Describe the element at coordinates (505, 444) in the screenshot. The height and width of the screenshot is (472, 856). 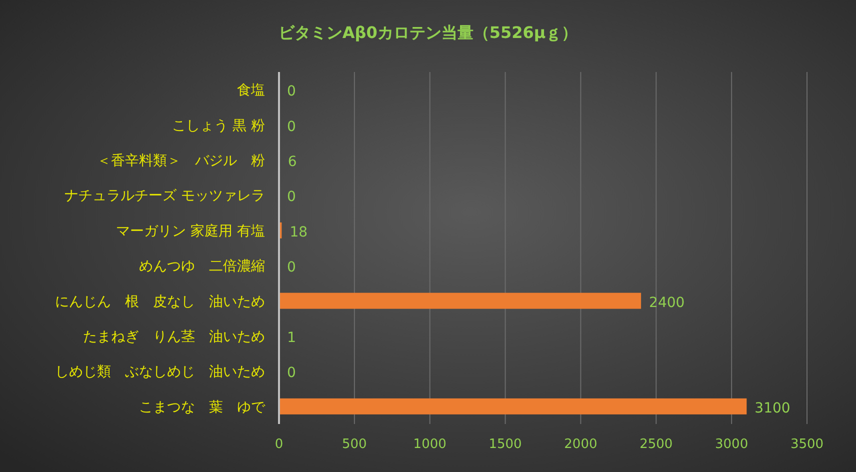
I see `x-tick-label: 1500` at that location.